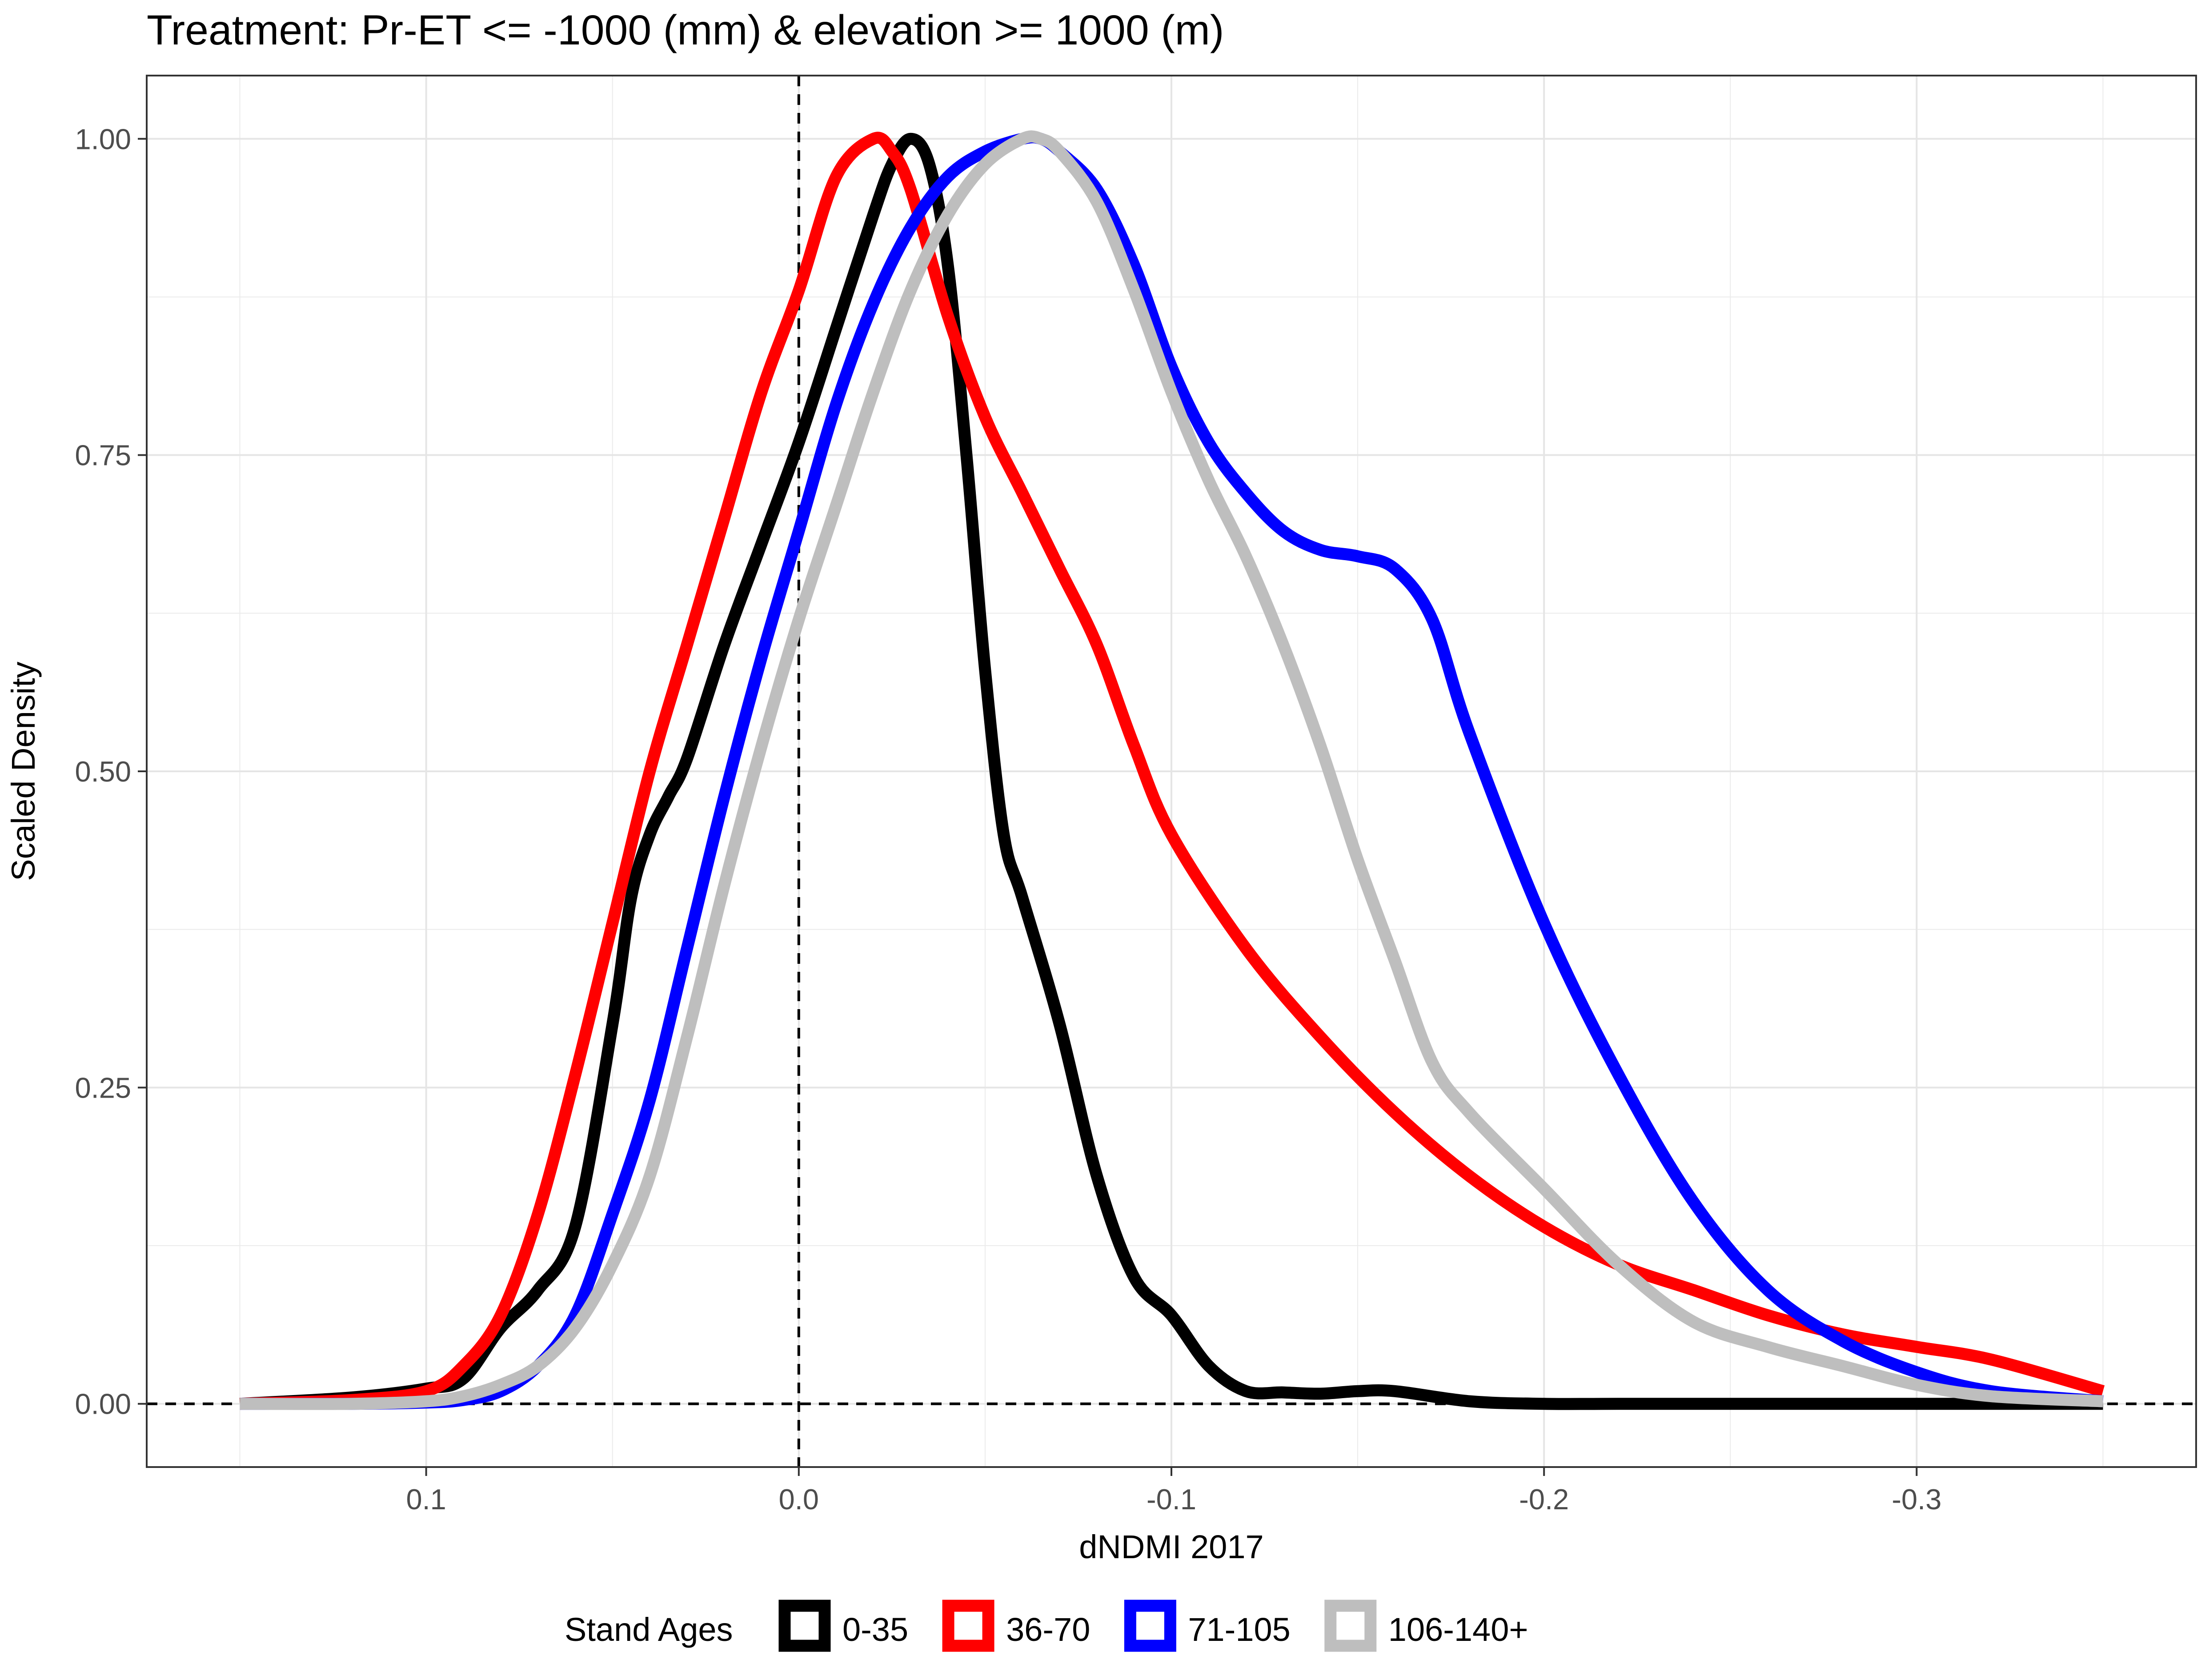 This screenshot has width=2205, height=1680. What do you see at coordinates (1048, 1629) in the screenshot?
I see `legend-label-1: 36-70` at bounding box center [1048, 1629].